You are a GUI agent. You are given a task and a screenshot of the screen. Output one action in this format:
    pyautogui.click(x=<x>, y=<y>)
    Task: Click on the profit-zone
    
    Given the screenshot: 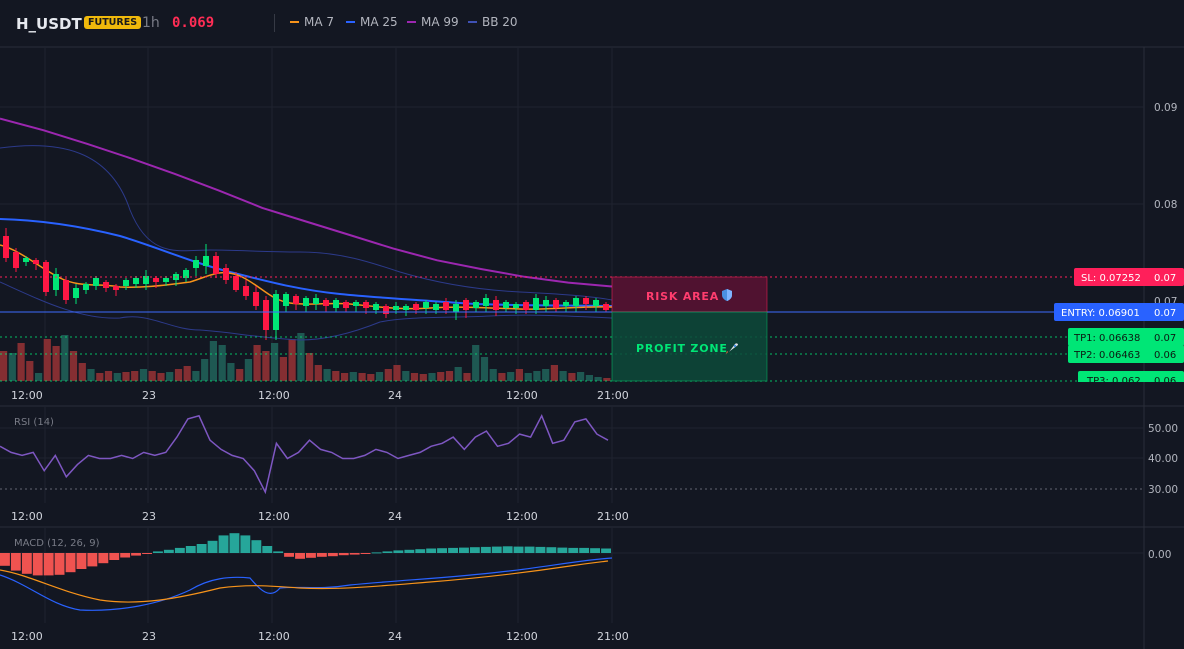 What is the action you would take?
    pyautogui.click(x=689, y=346)
    